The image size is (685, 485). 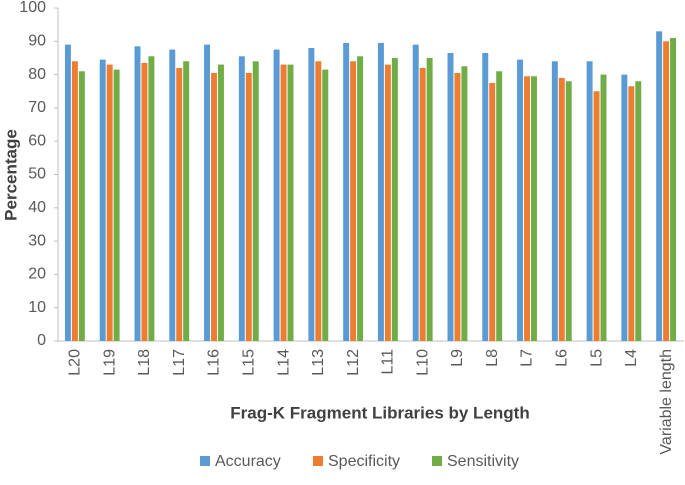 I want to click on x-tick-label: L20, so click(x=75, y=362).